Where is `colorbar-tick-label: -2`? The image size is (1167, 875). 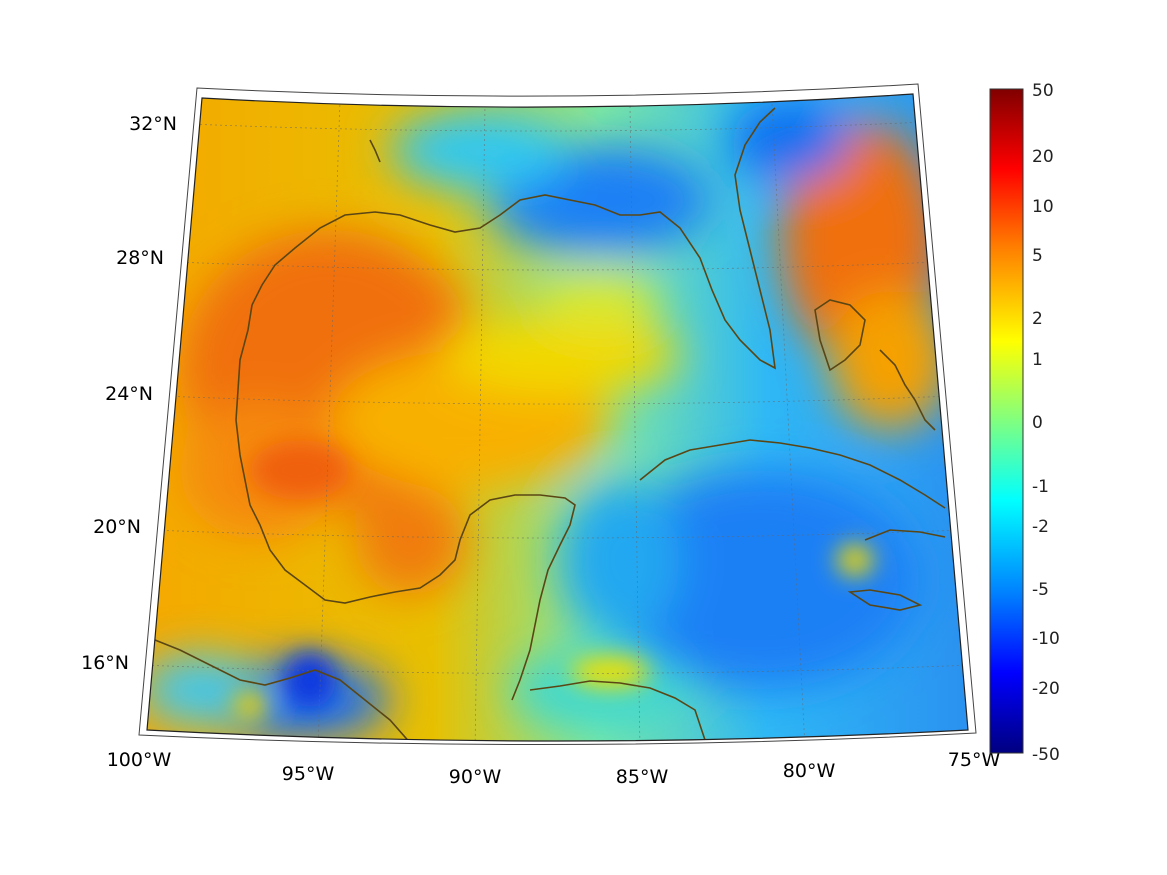 colorbar-tick-label: -2 is located at coordinates (1040, 527).